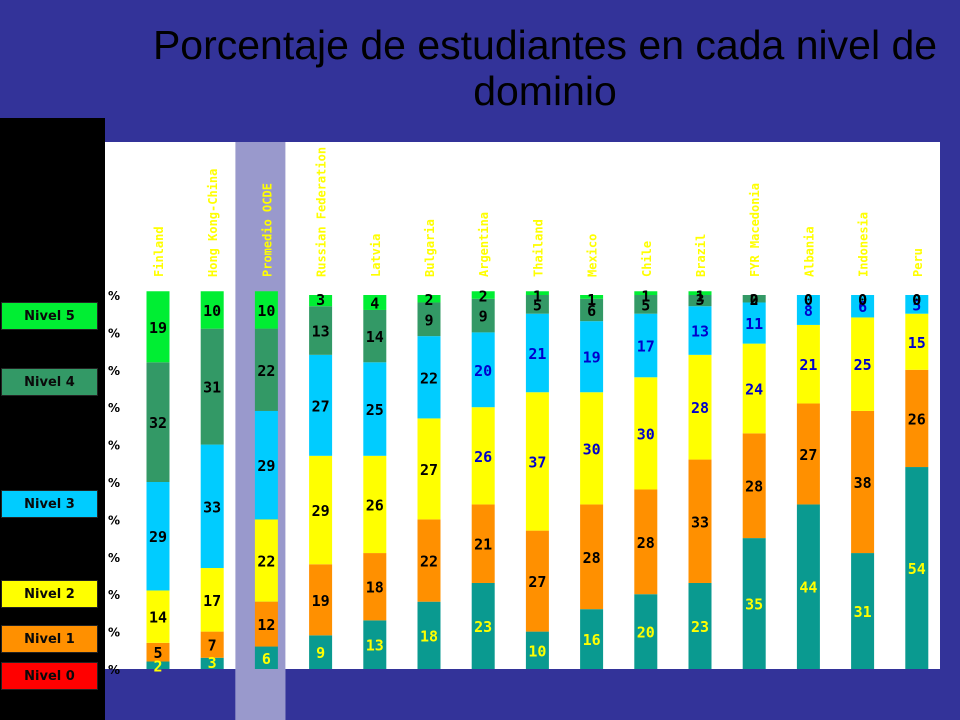  What do you see at coordinates (49, 639) in the screenshot?
I see `legend-item-nivel-1: Nivel 1` at bounding box center [49, 639].